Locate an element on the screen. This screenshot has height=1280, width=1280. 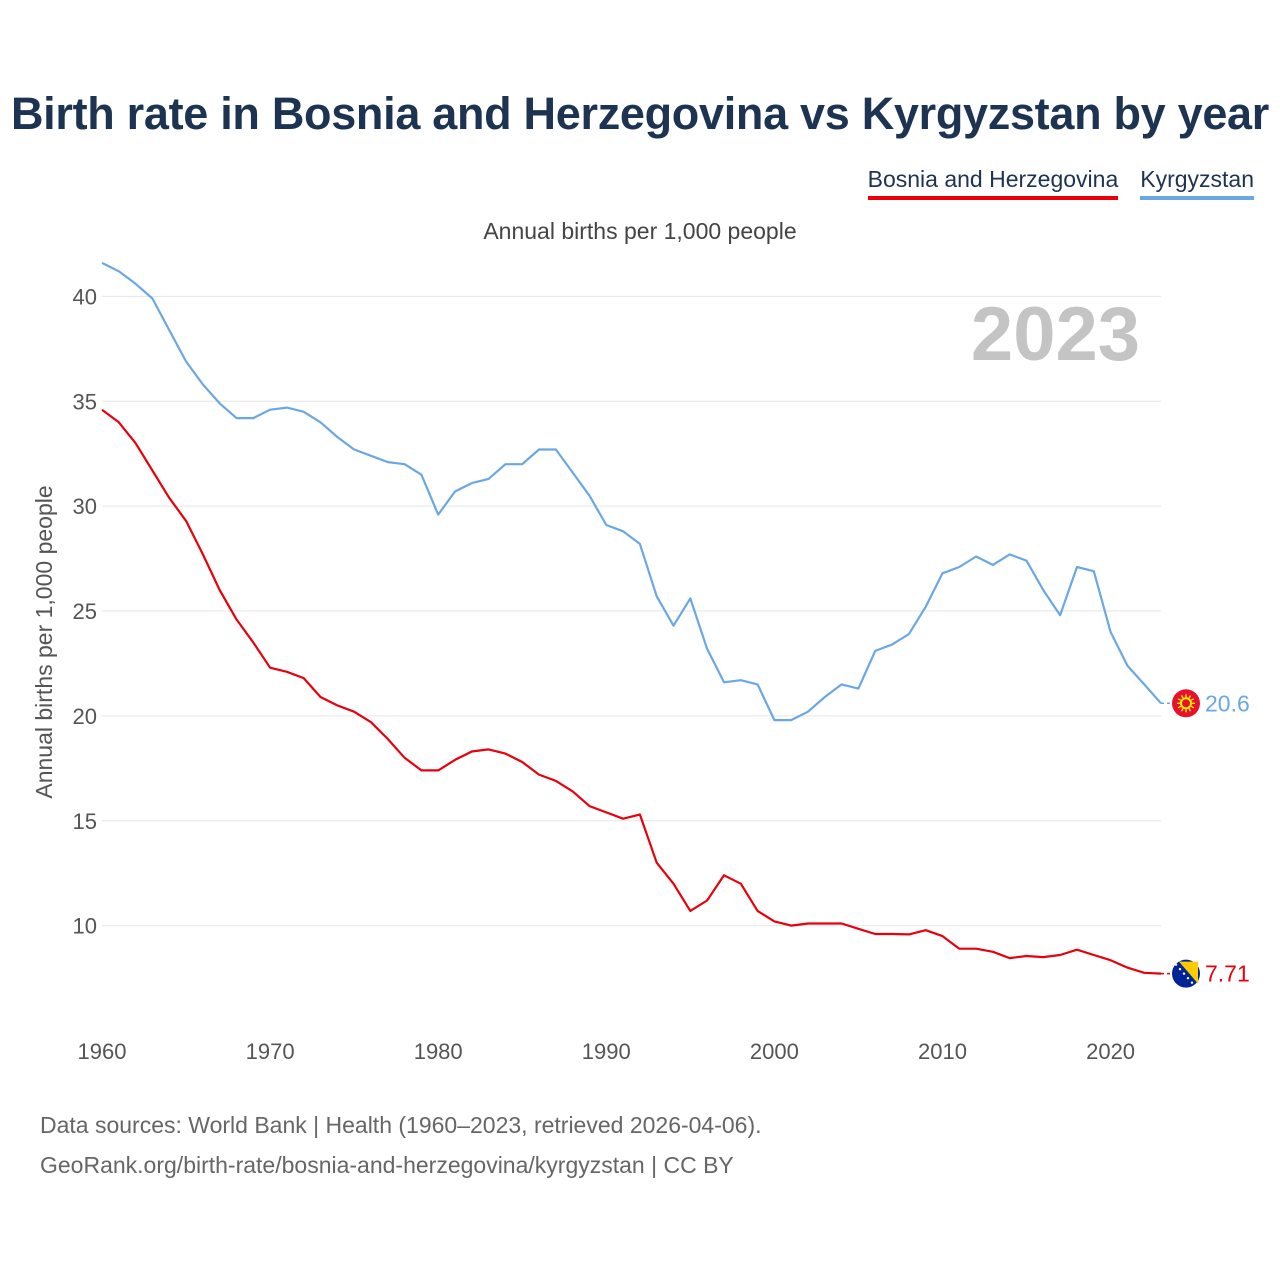
legend: Bosnia and Herzegovina Kyrgyzstan is located at coordinates (1060, 183).